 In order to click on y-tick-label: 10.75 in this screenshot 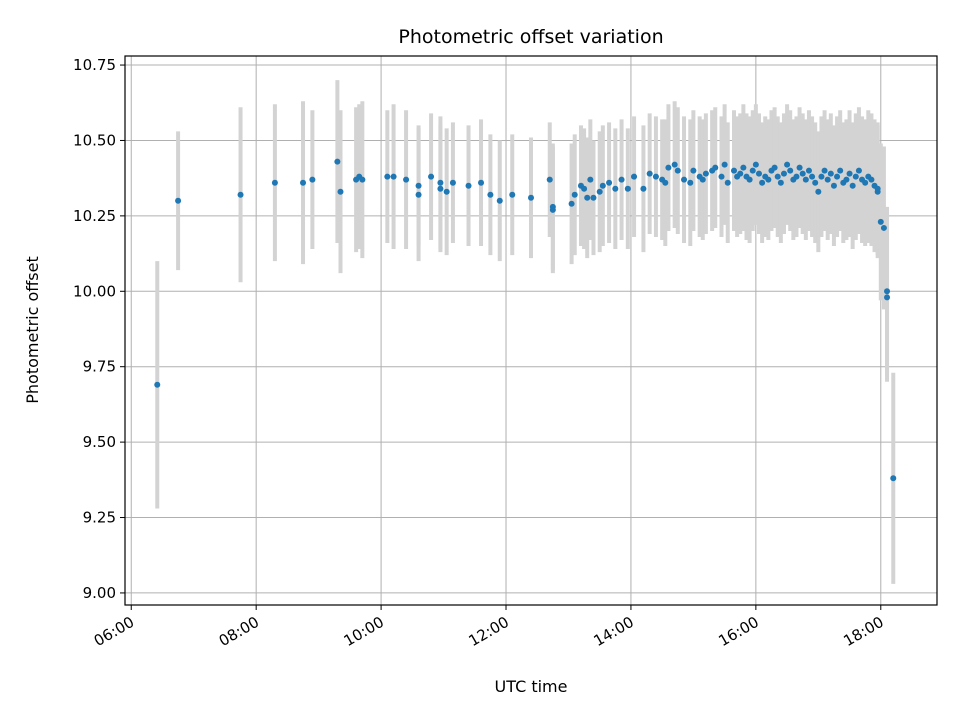, I will do `click(94, 65)`.